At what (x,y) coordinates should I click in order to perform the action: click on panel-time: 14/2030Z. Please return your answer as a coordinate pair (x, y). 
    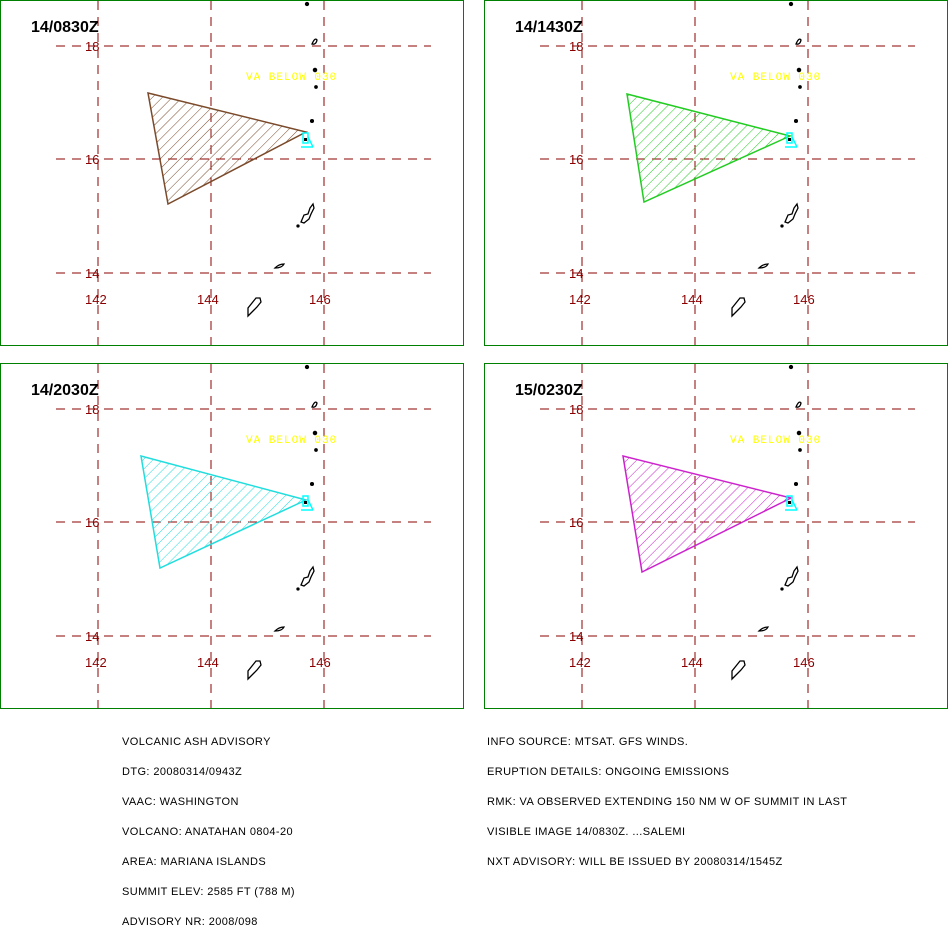
    Looking at the image, I should click on (65, 390).